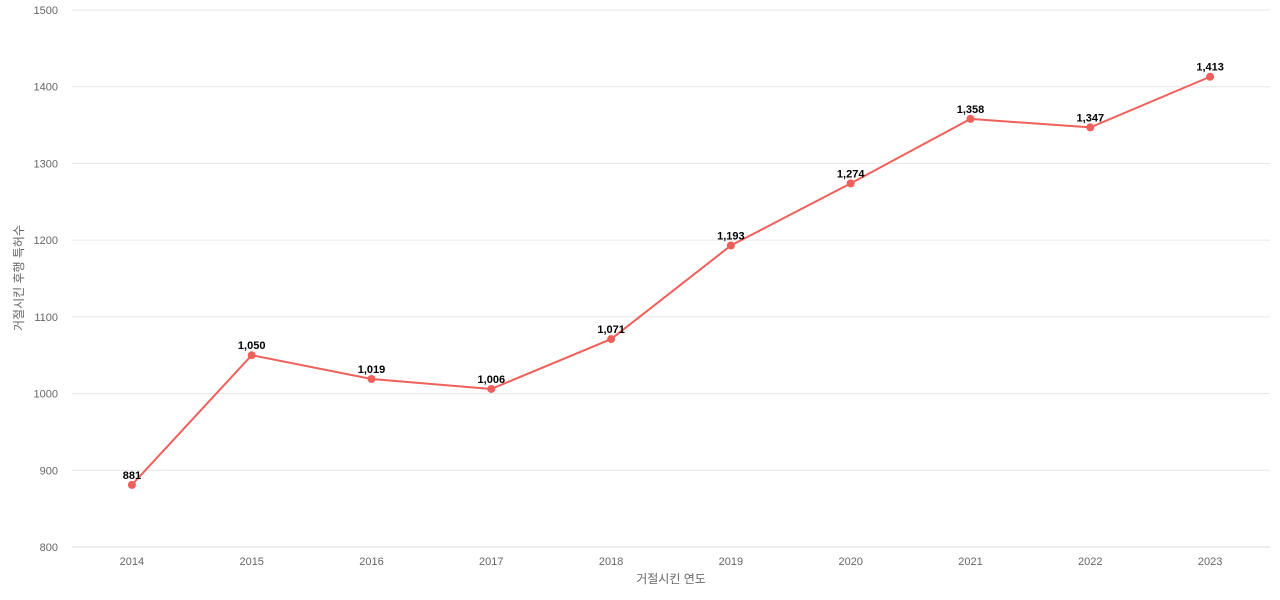 This screenshot has height=600, width=1280. What do you see at coordinates (46, 11) in the screenshot?
I see `y-tick-label: 1500` at bounding box center [46, 11].